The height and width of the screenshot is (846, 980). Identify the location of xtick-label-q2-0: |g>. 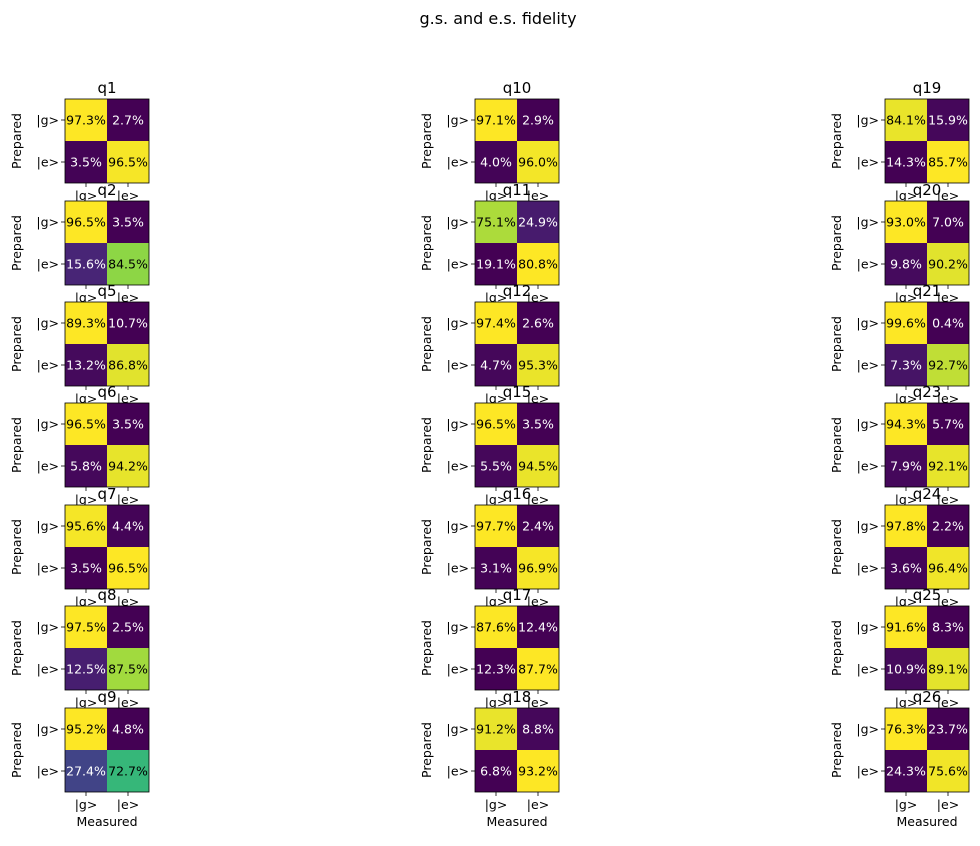
(86, 297).